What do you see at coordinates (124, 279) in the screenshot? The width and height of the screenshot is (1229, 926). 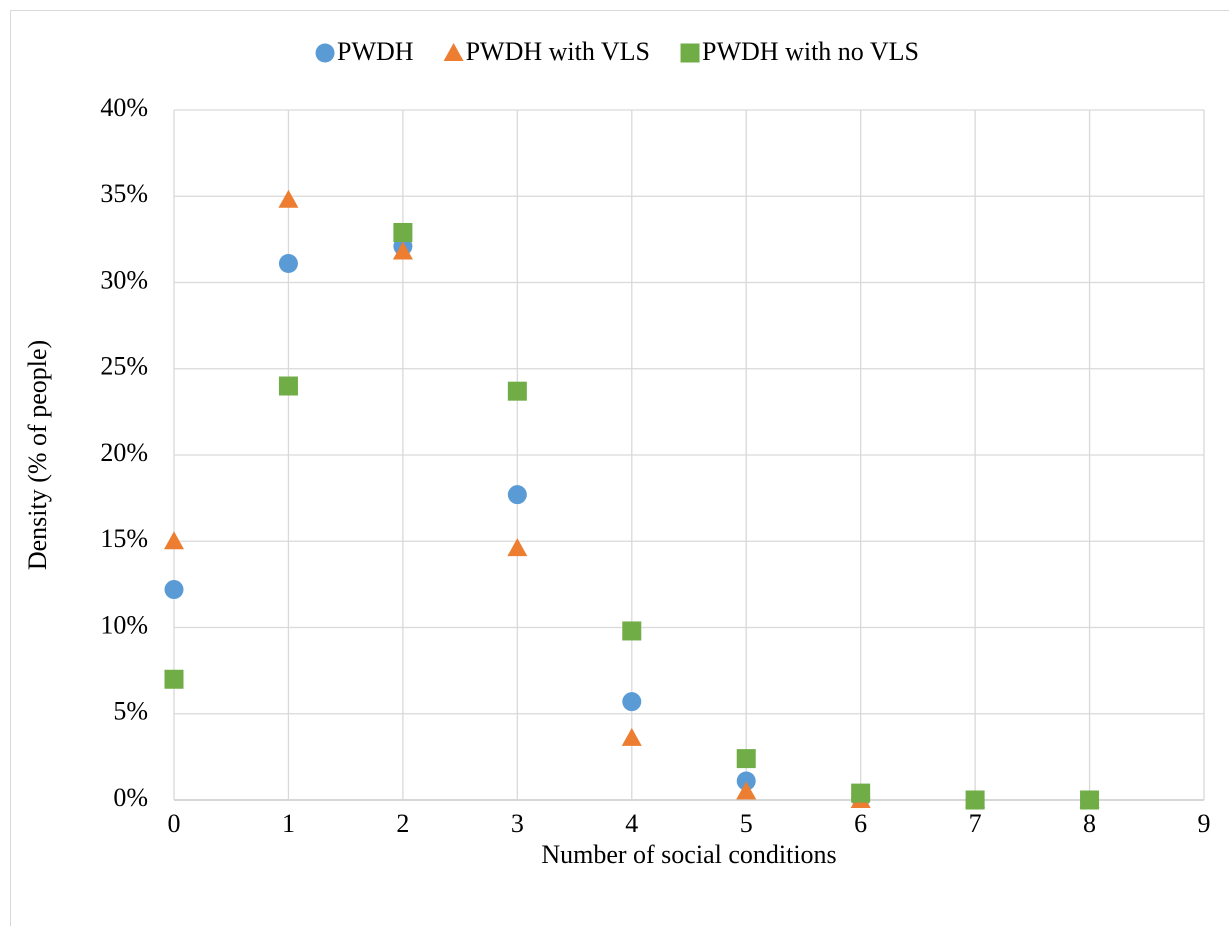 I see `y-tick-label: 30%` at bounding box center [124, 279].